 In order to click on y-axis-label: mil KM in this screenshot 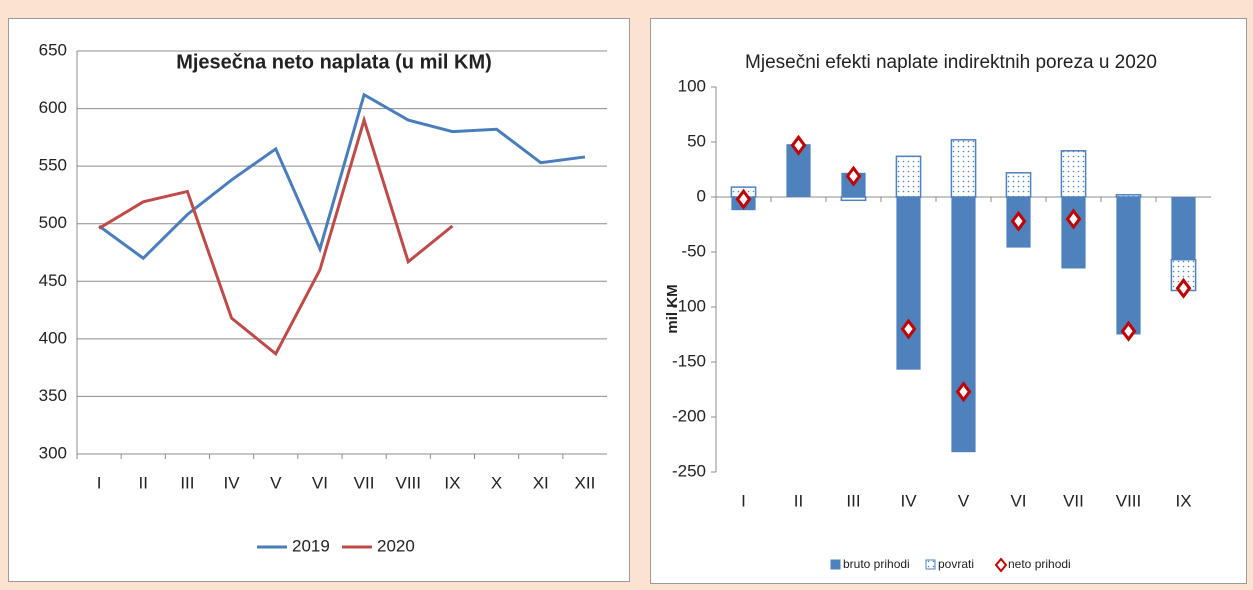, I will do `click(672, 308)`.